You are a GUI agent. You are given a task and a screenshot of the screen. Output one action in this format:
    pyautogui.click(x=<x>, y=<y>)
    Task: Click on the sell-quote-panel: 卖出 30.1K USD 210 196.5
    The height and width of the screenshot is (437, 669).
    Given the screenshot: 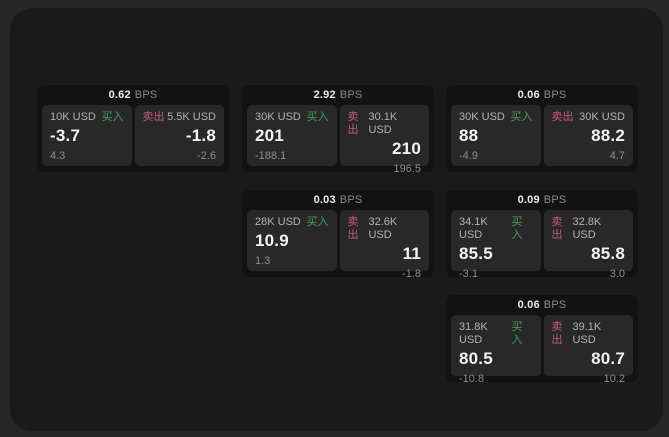 What is the action you would take?
    pyautogui.click(x=384, y=140)
    